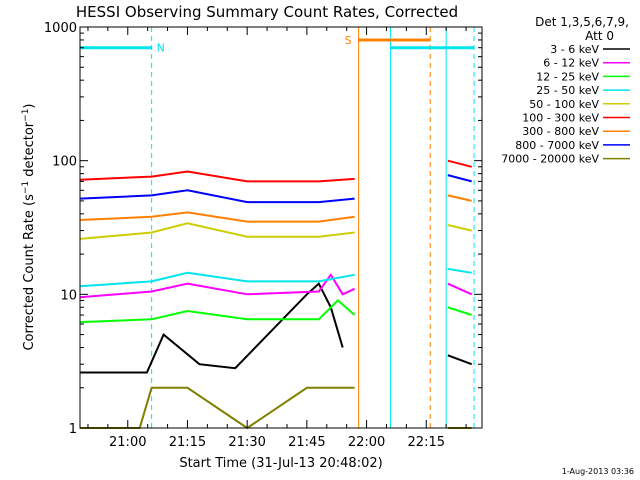  What do you see at coordinates (280, 463) in the screenshot?
I see `x-axis-label: Start Time (31-Jul-13 20:48:02)` at bounding box center [280, 463].